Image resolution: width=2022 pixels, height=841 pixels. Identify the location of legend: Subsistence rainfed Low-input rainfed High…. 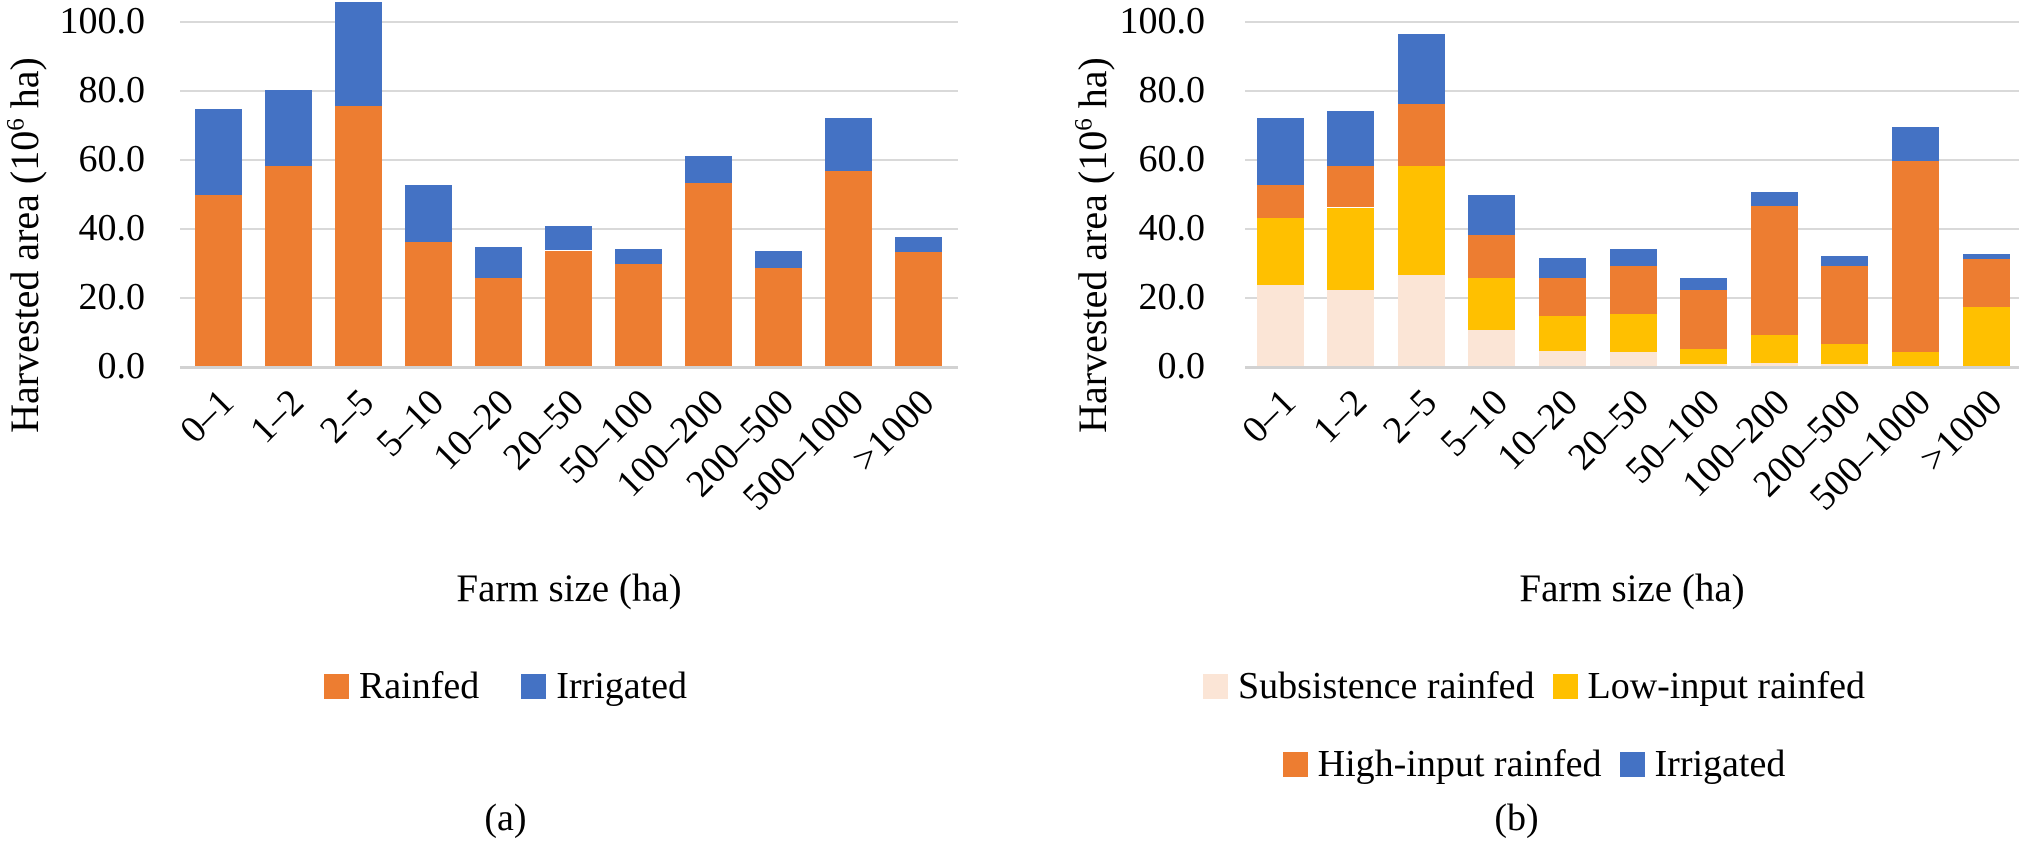
(1534, 725).